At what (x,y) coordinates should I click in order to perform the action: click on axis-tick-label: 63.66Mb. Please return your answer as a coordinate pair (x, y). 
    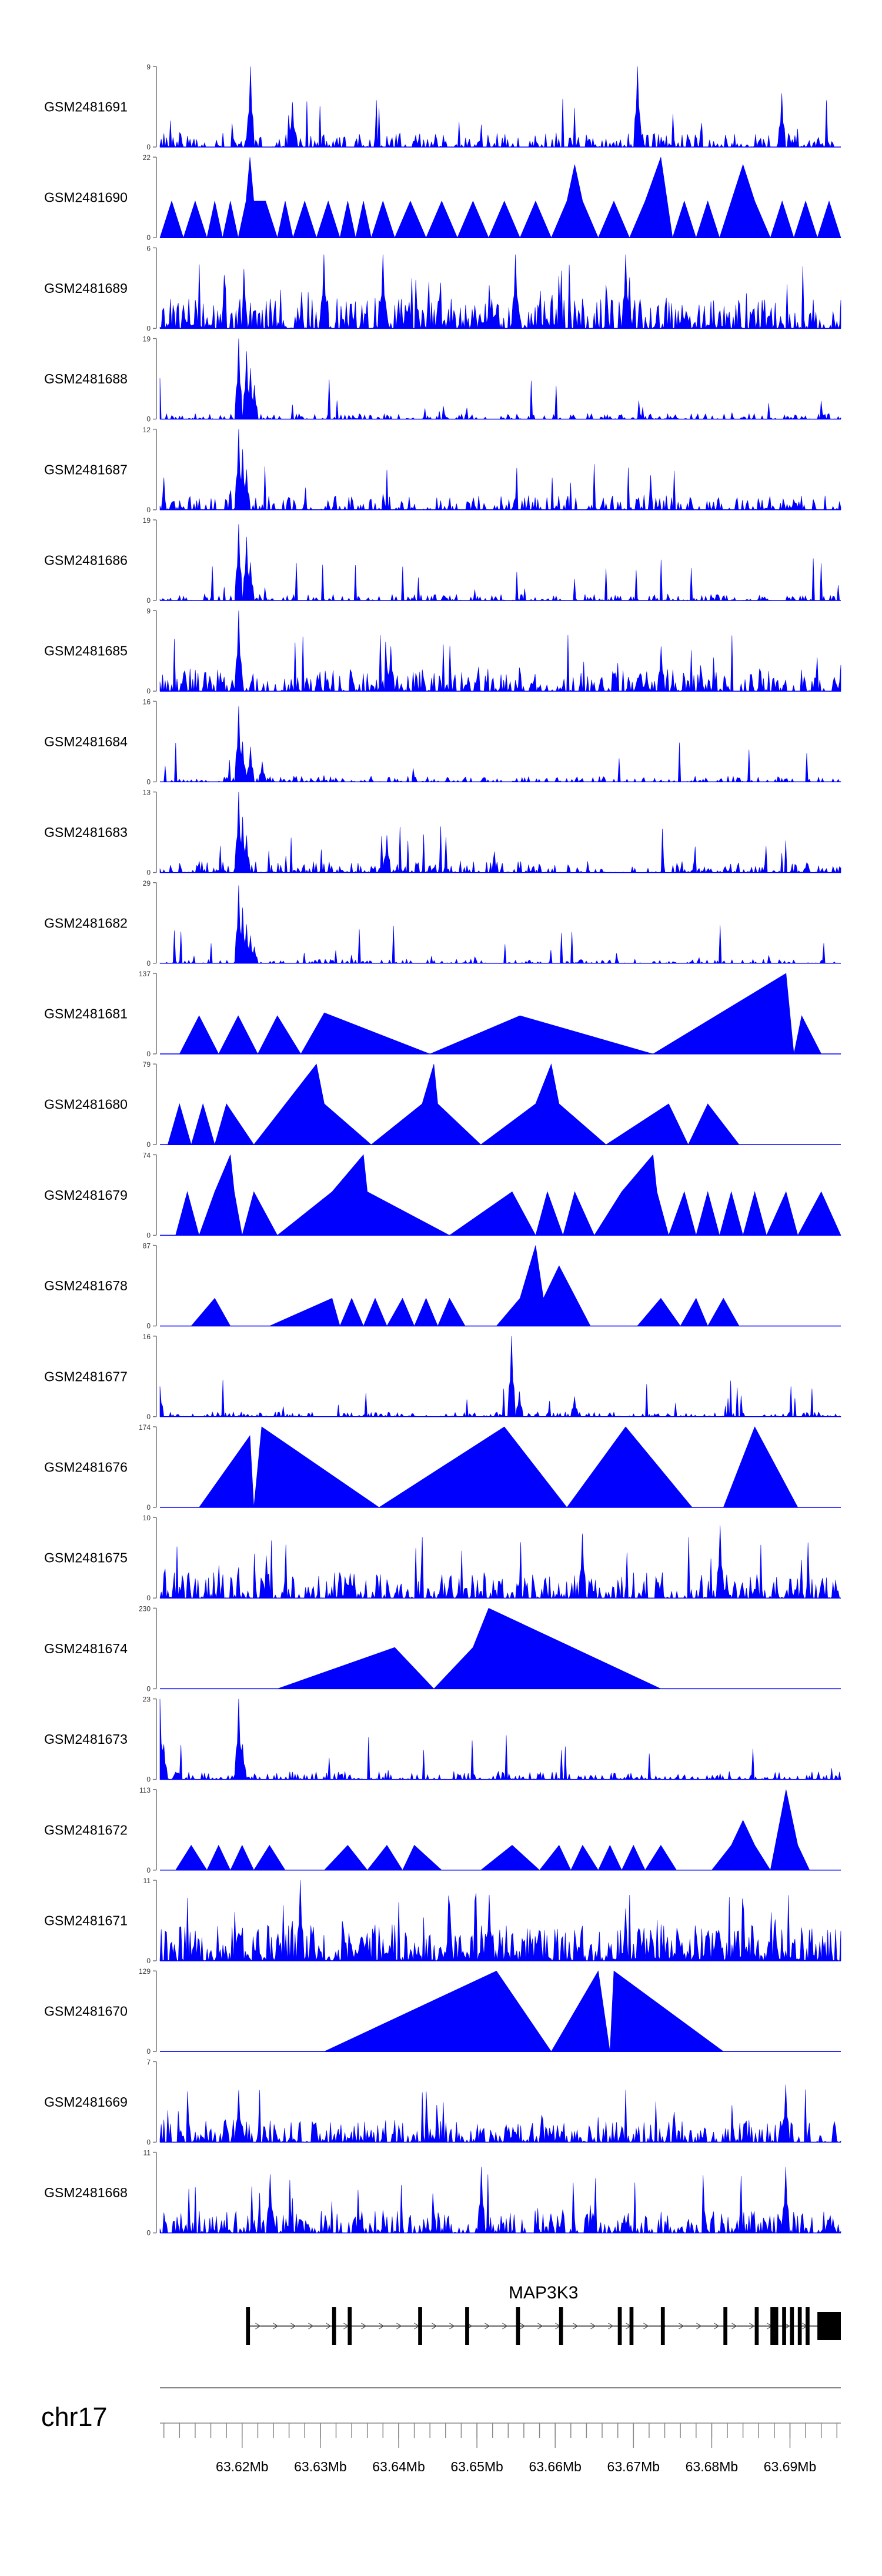
    Looking at the image, I should click on (555, 2466).